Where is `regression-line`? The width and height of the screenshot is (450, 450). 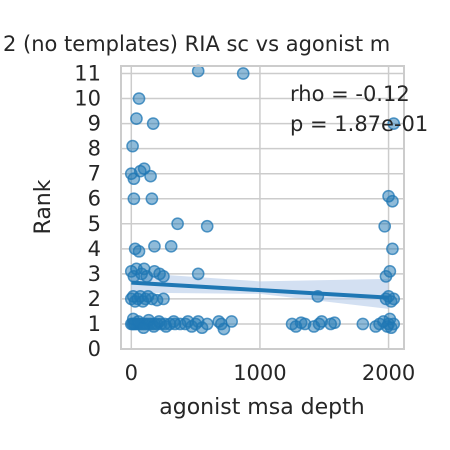 regression-line is located at coordinates (260, 290).